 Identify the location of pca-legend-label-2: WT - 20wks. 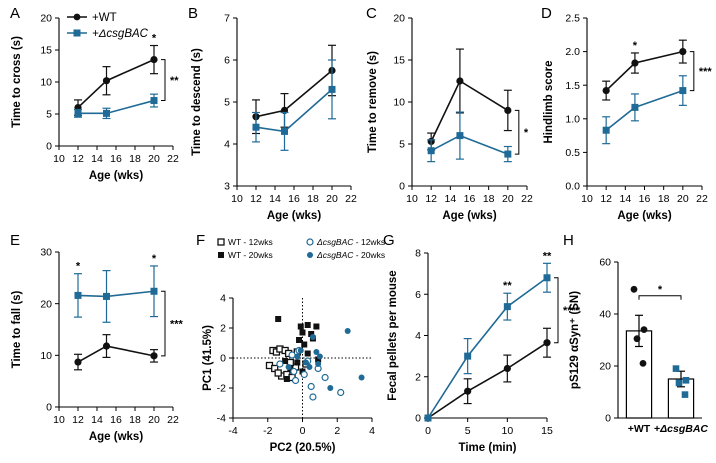
(250, 255).